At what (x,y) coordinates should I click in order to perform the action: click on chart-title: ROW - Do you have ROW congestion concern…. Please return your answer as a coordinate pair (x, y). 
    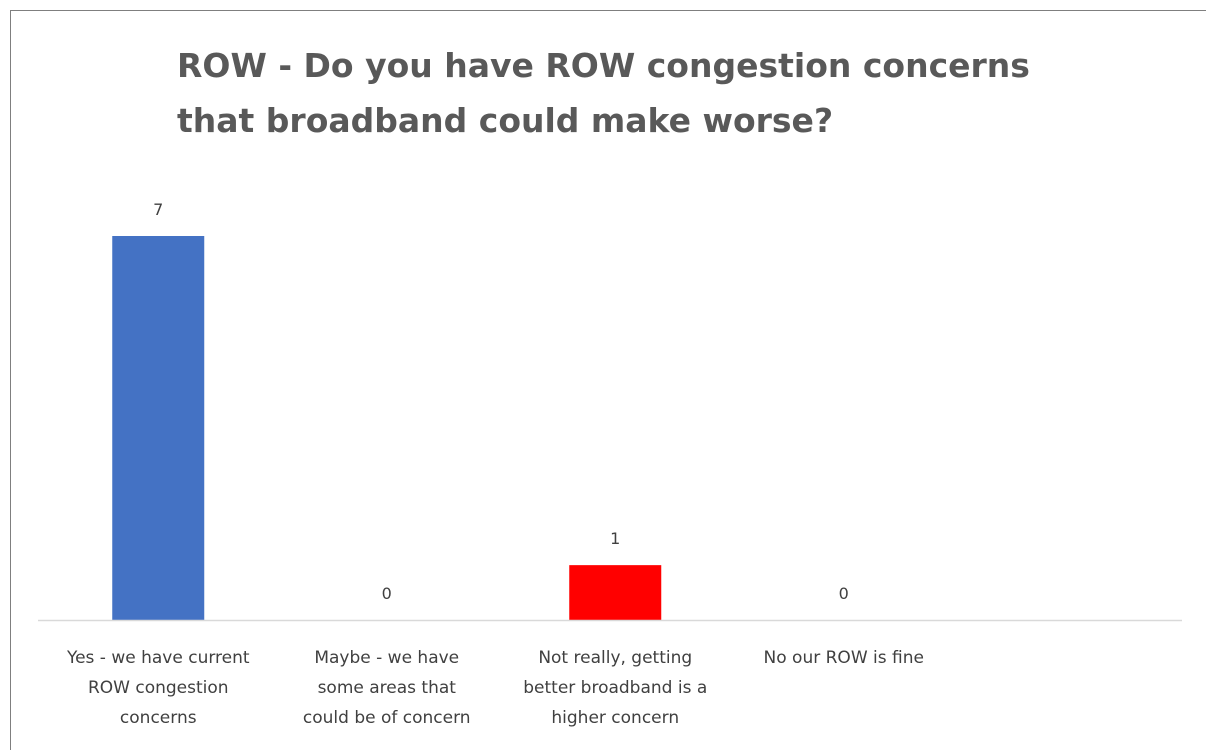
    Looking at the image, I should click on (667, 93).